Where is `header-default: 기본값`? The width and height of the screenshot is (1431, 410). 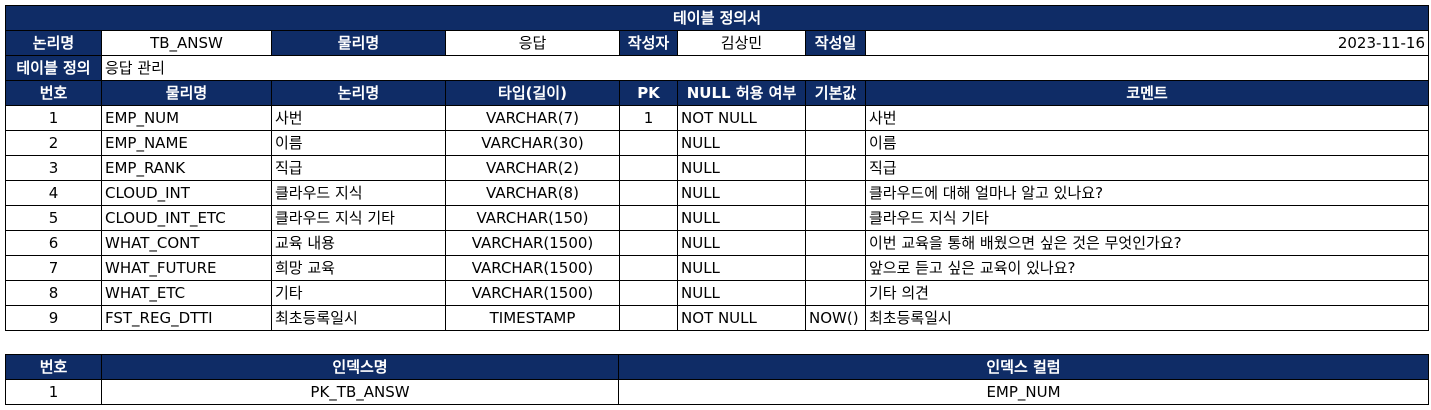
header-default: 기본값 is located at coordinates (835, 93).